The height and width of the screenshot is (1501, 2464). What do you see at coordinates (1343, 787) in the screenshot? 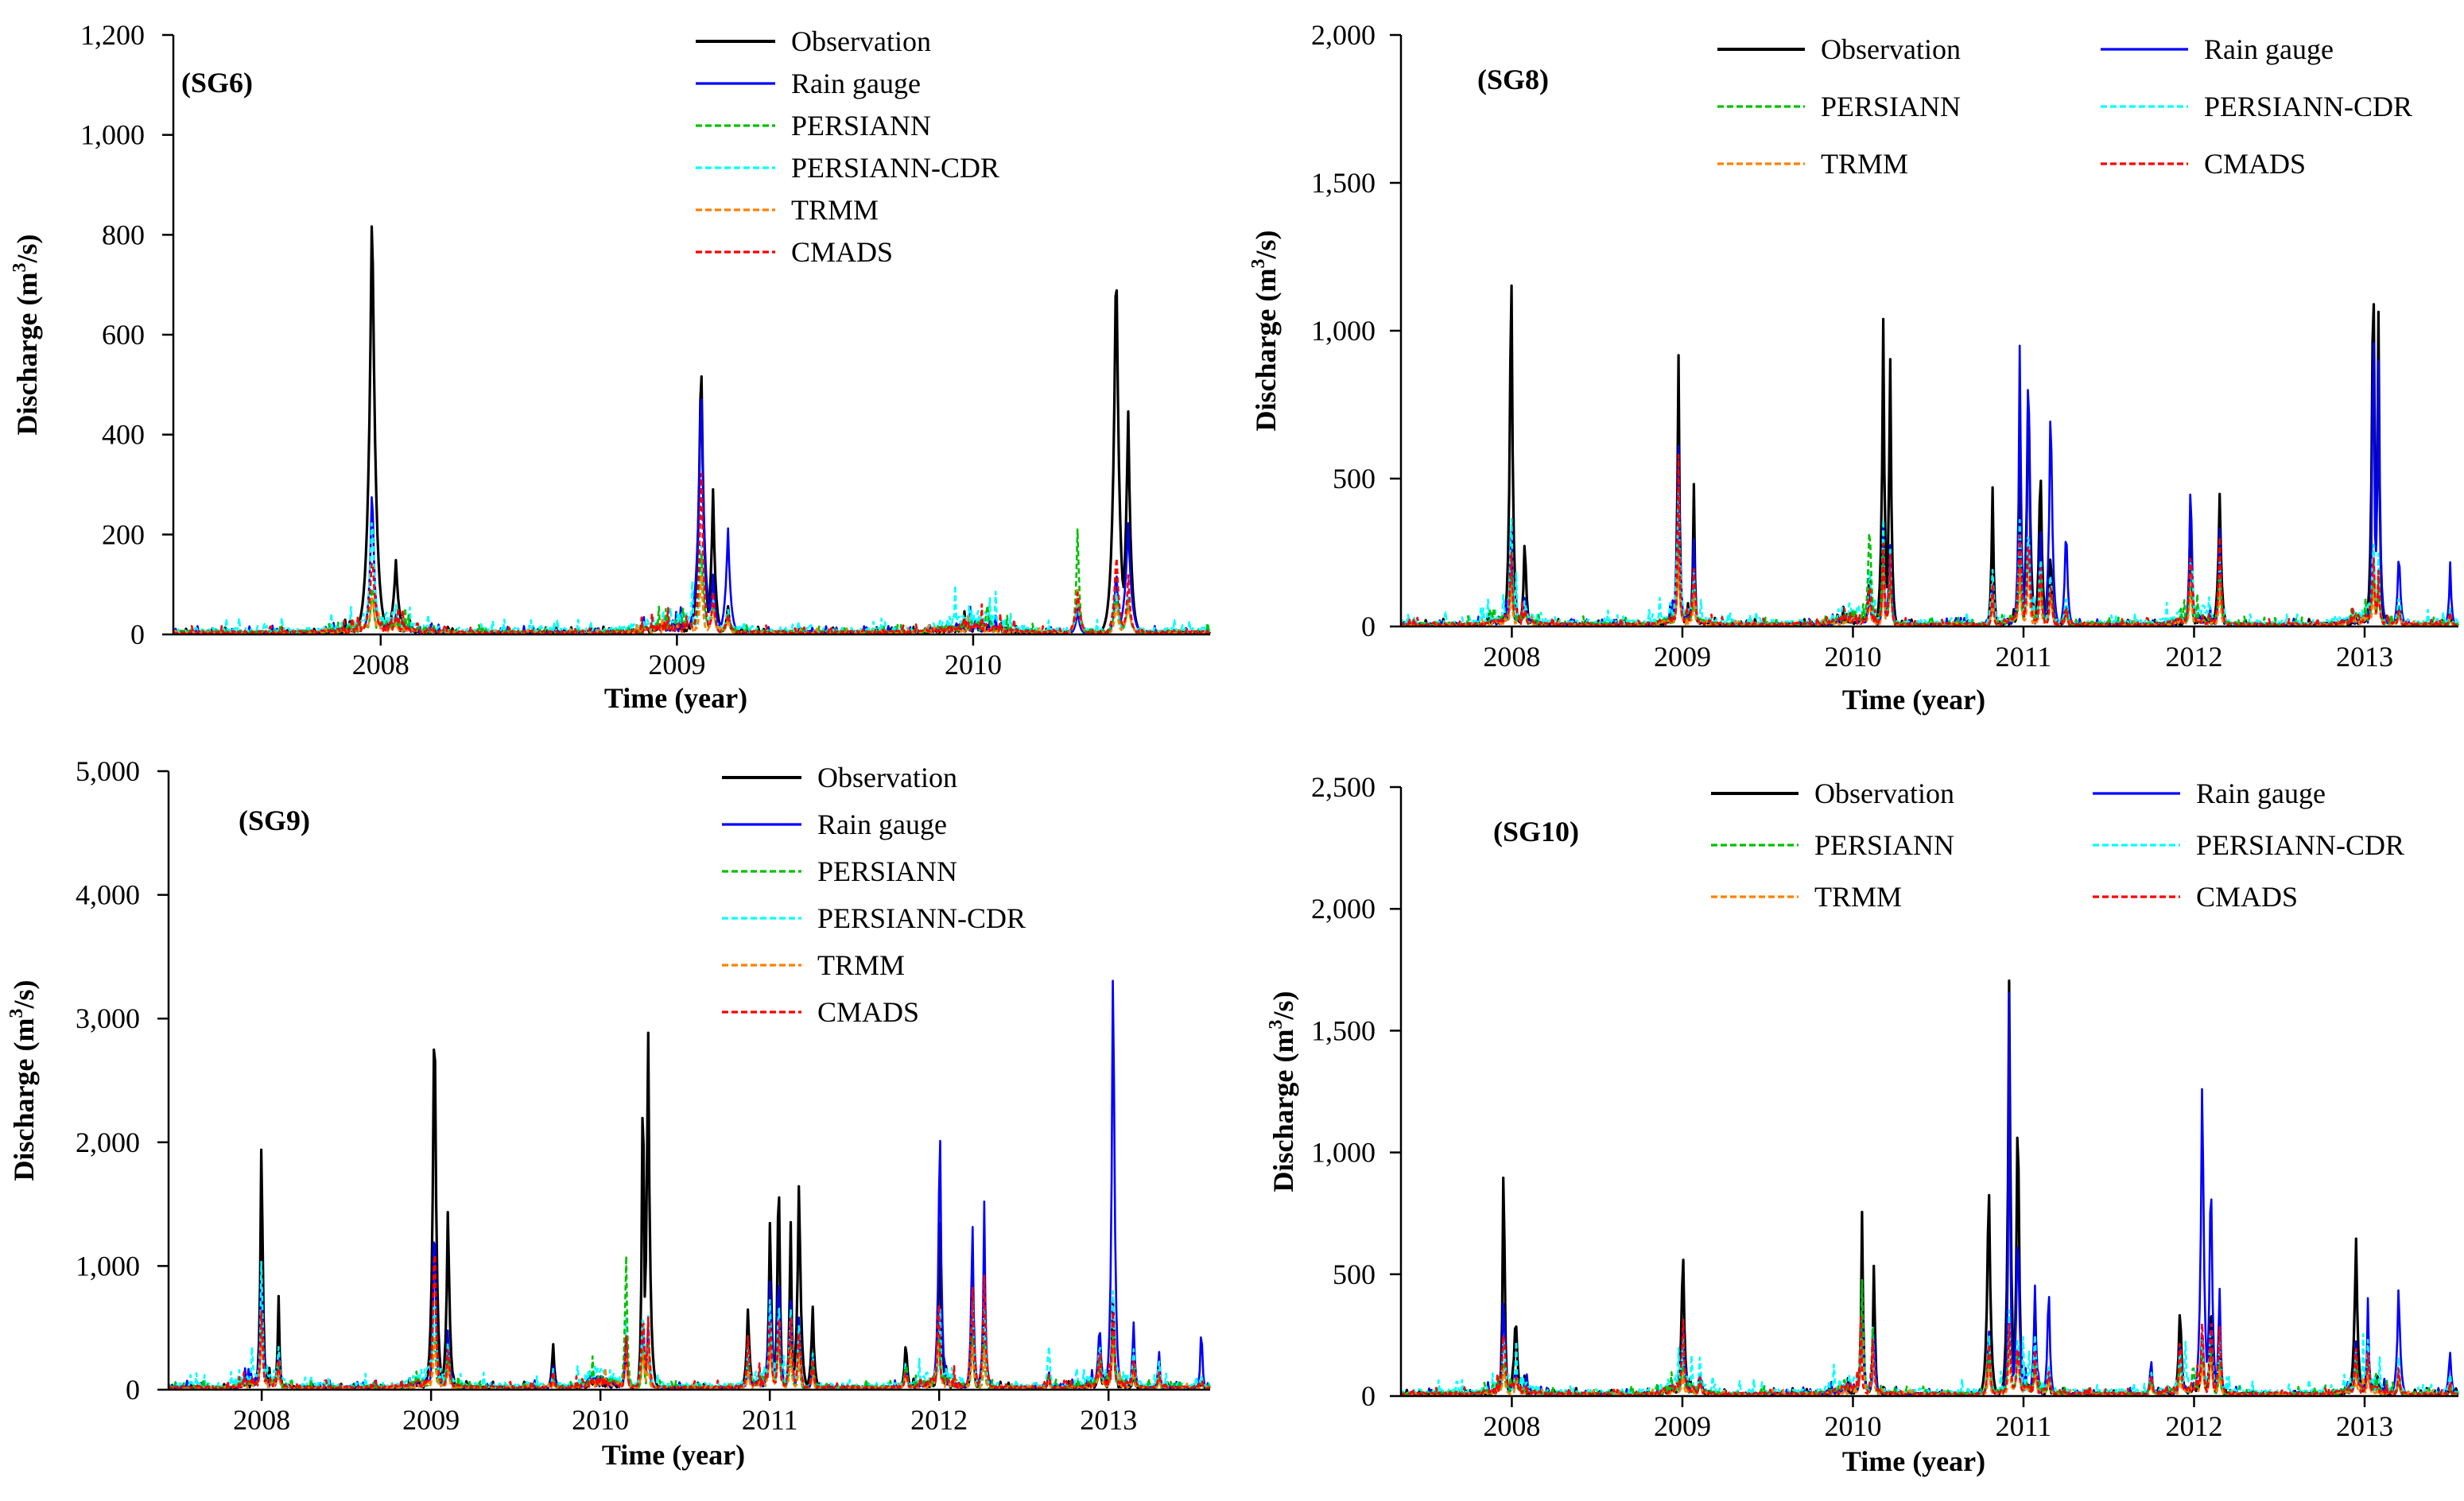
I see `y-tick-label: 2,500` at bounding box center [1343, 787].